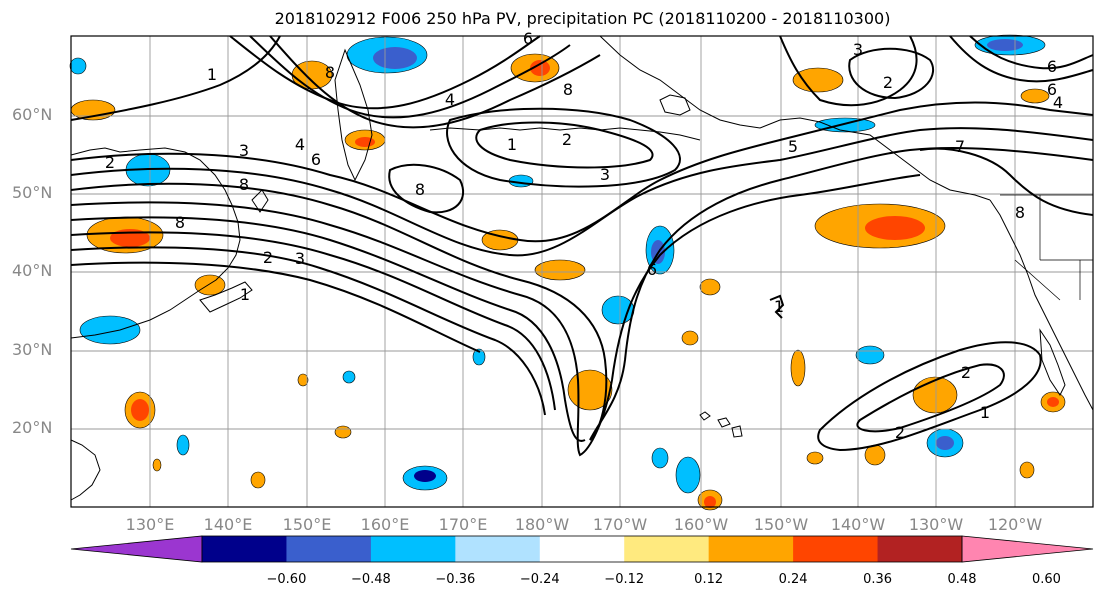  Describe the element at coordinates (878, 579) in the screenshot. I see `colorbar-tick-label: 0.36` at that location.